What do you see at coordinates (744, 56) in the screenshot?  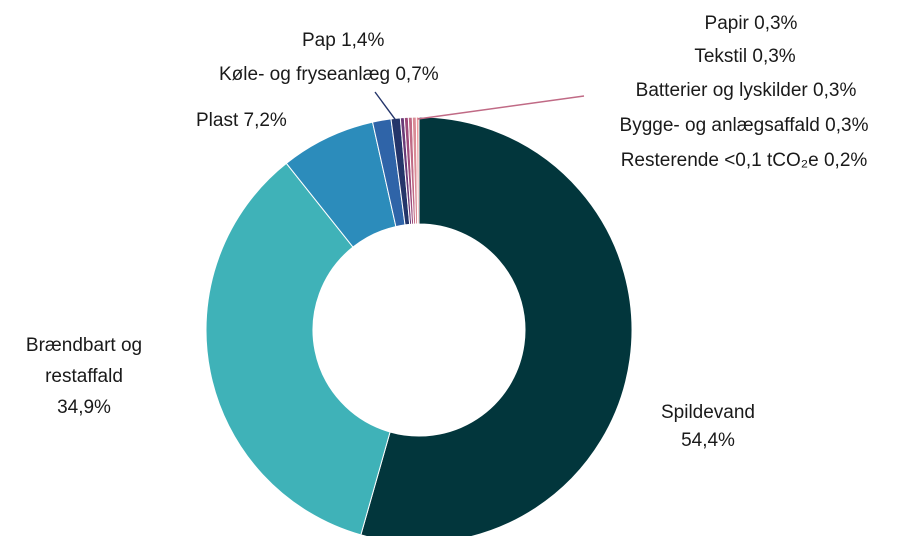 I see `label-tekstil: Tekstil 0,3%` at bounding box center [744, 56].